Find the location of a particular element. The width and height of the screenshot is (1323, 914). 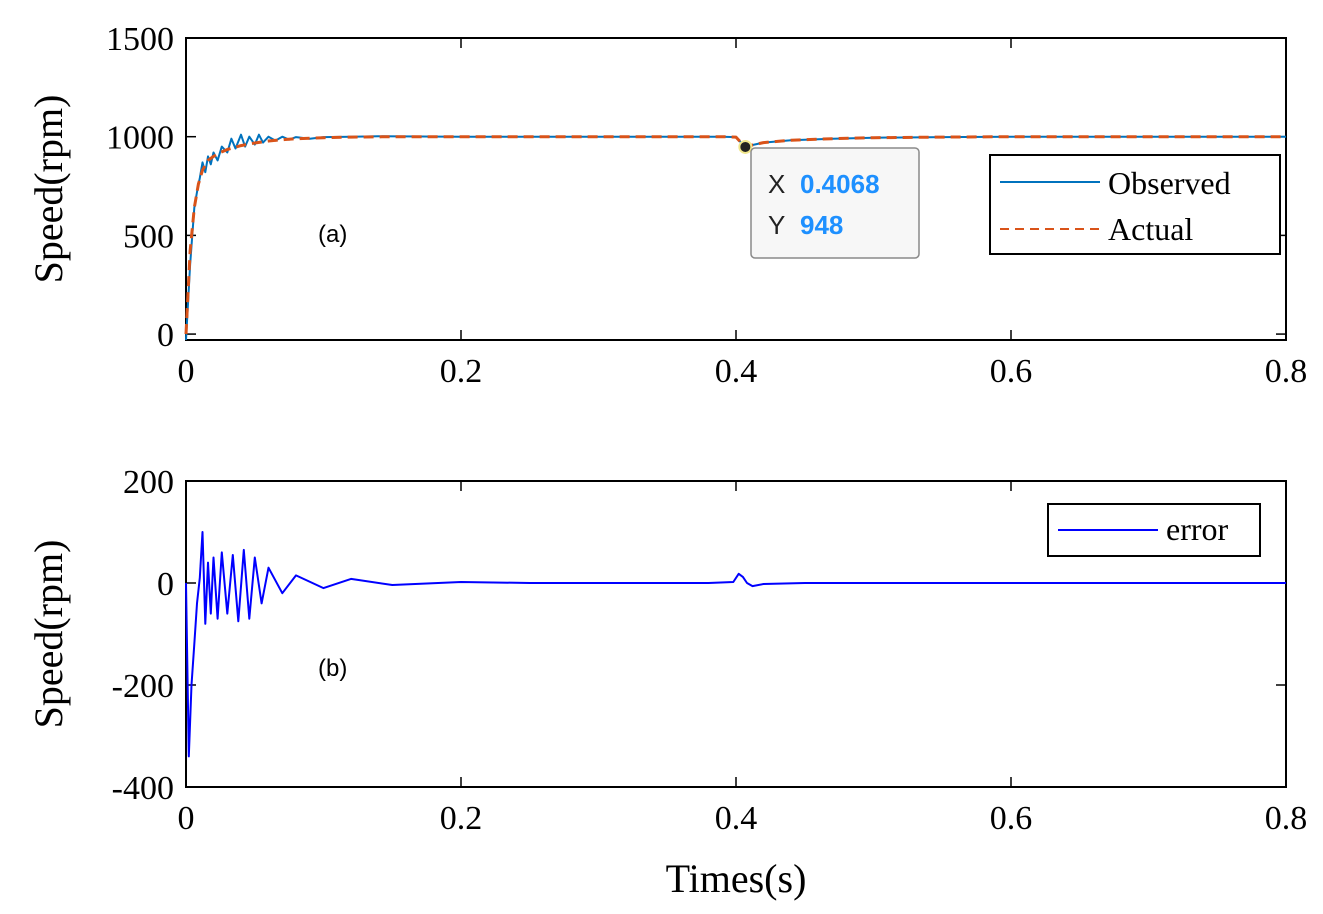

panel-b-xlabel: Times(s) is located at coordinates (736, 878).